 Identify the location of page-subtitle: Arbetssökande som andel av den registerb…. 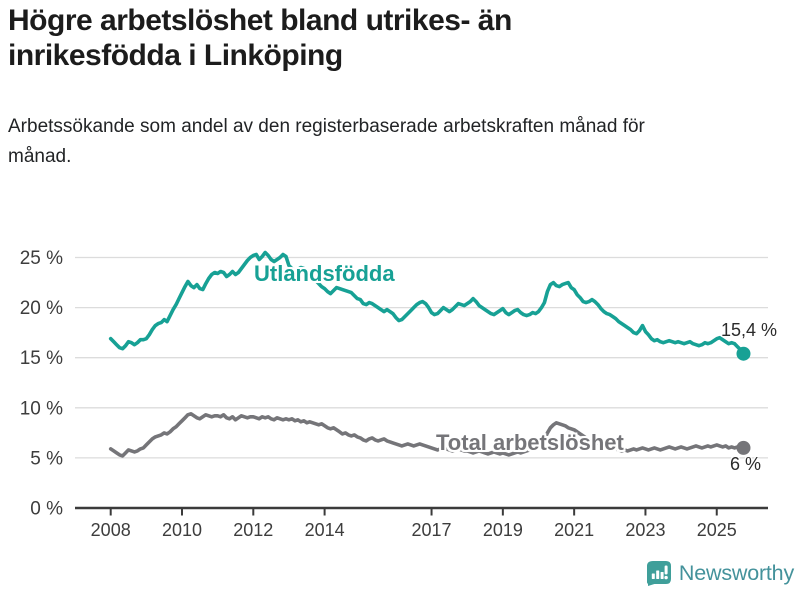
(326, 142).